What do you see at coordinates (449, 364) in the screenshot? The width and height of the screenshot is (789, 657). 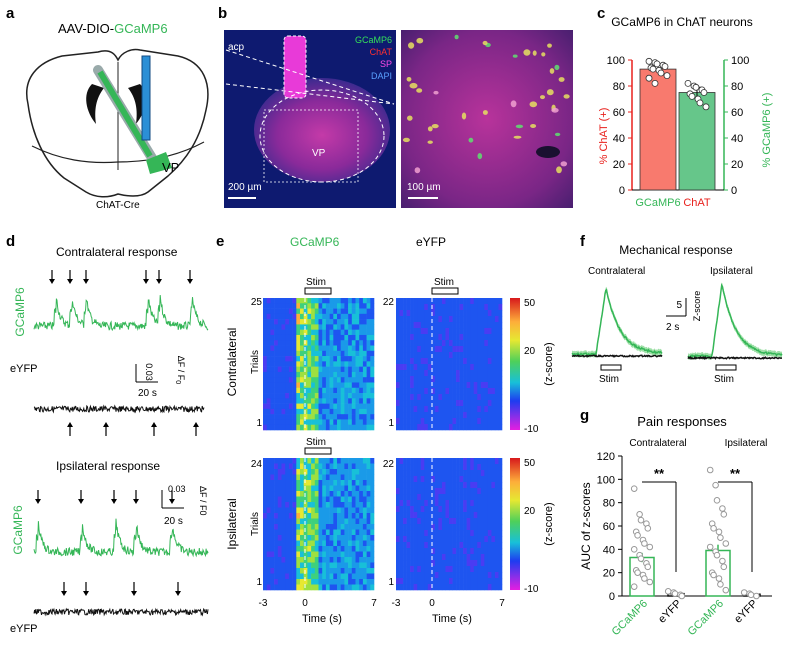 I see `heatmap-contra-eyfp` at bounding box center [449, 364].